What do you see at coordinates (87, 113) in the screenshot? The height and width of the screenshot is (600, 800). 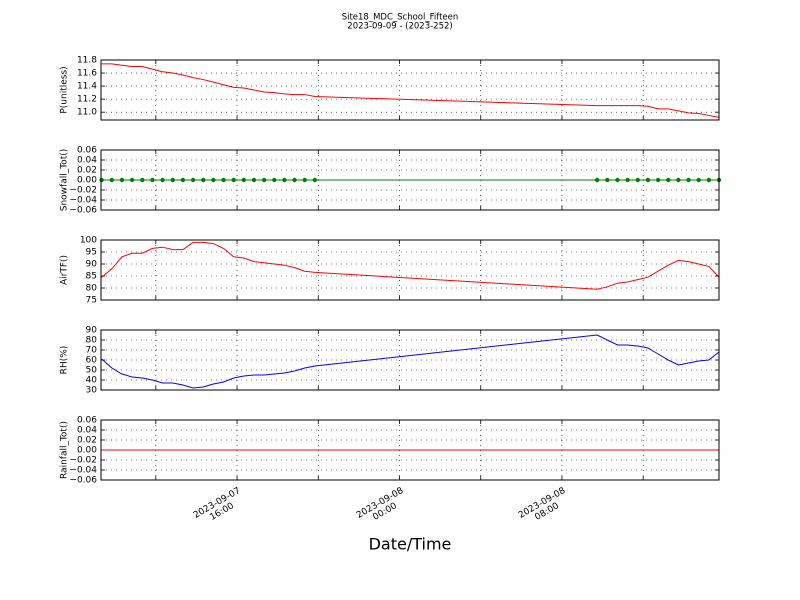 I see `y-tick-label: 11.0` at bounding box center [87, 113].